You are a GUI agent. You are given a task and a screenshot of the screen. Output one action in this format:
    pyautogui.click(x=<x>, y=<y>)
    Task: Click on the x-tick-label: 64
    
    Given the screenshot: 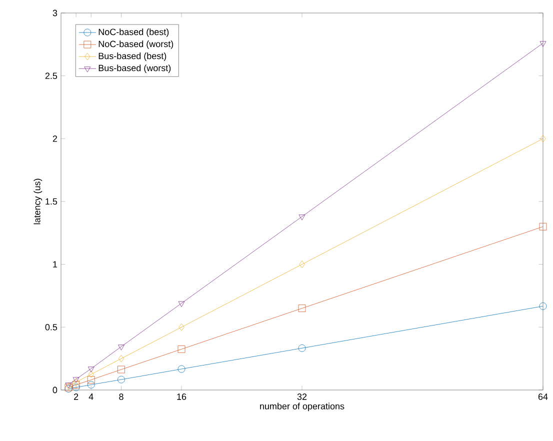 What is the action you would take?
    pyautogui.click(x=543, y=397)
    